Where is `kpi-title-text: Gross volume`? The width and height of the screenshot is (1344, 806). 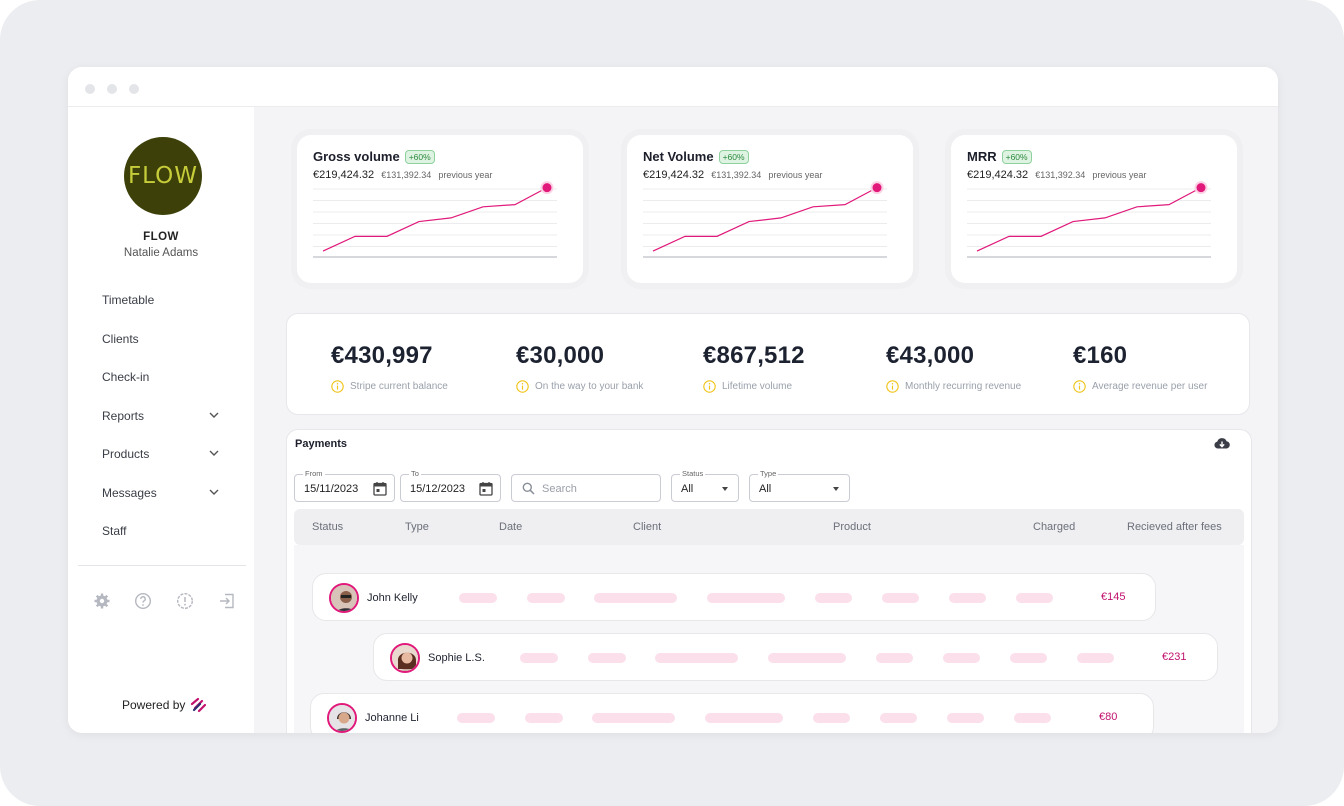
kpi-title-text: Gross volume is located at coordinates (356, 156).